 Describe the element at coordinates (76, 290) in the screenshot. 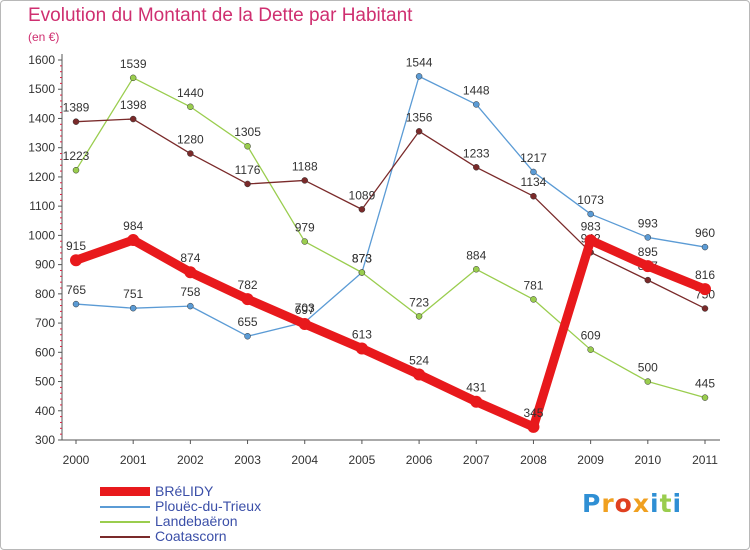

I see `data-label: 765` at that location.